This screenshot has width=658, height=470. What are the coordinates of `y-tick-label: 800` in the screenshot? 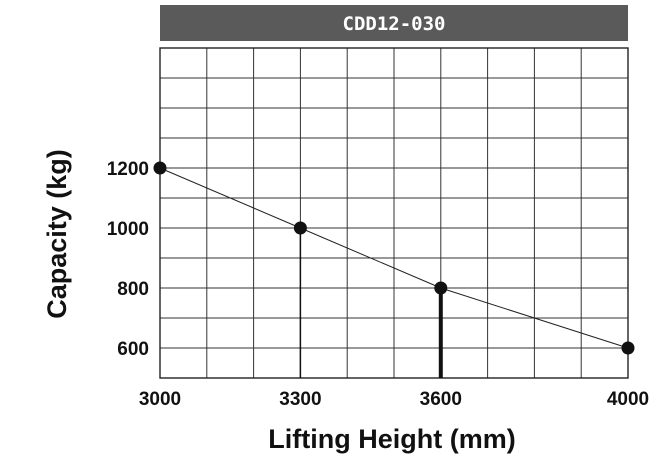 It's located at (133, 289).